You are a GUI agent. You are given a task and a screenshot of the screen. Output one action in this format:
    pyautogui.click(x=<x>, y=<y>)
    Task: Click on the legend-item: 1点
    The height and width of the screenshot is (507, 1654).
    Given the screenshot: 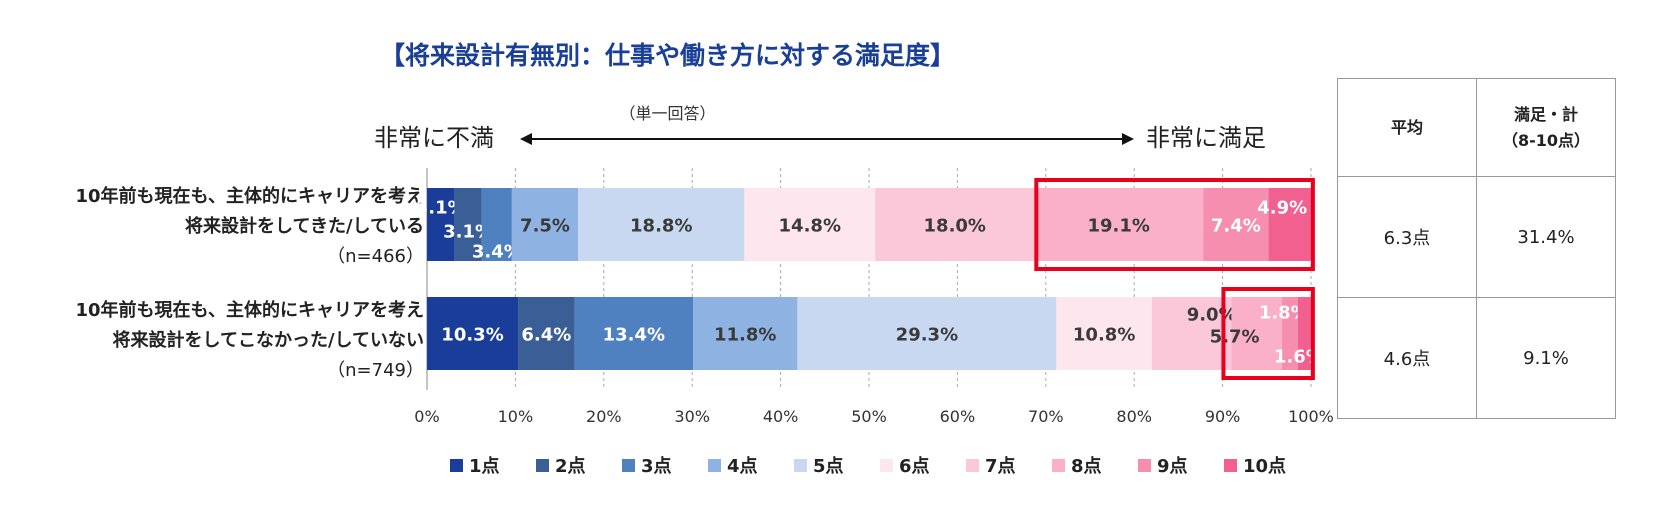 What is the action you would take?
    pyautogui.click(x=493, y=465)
    